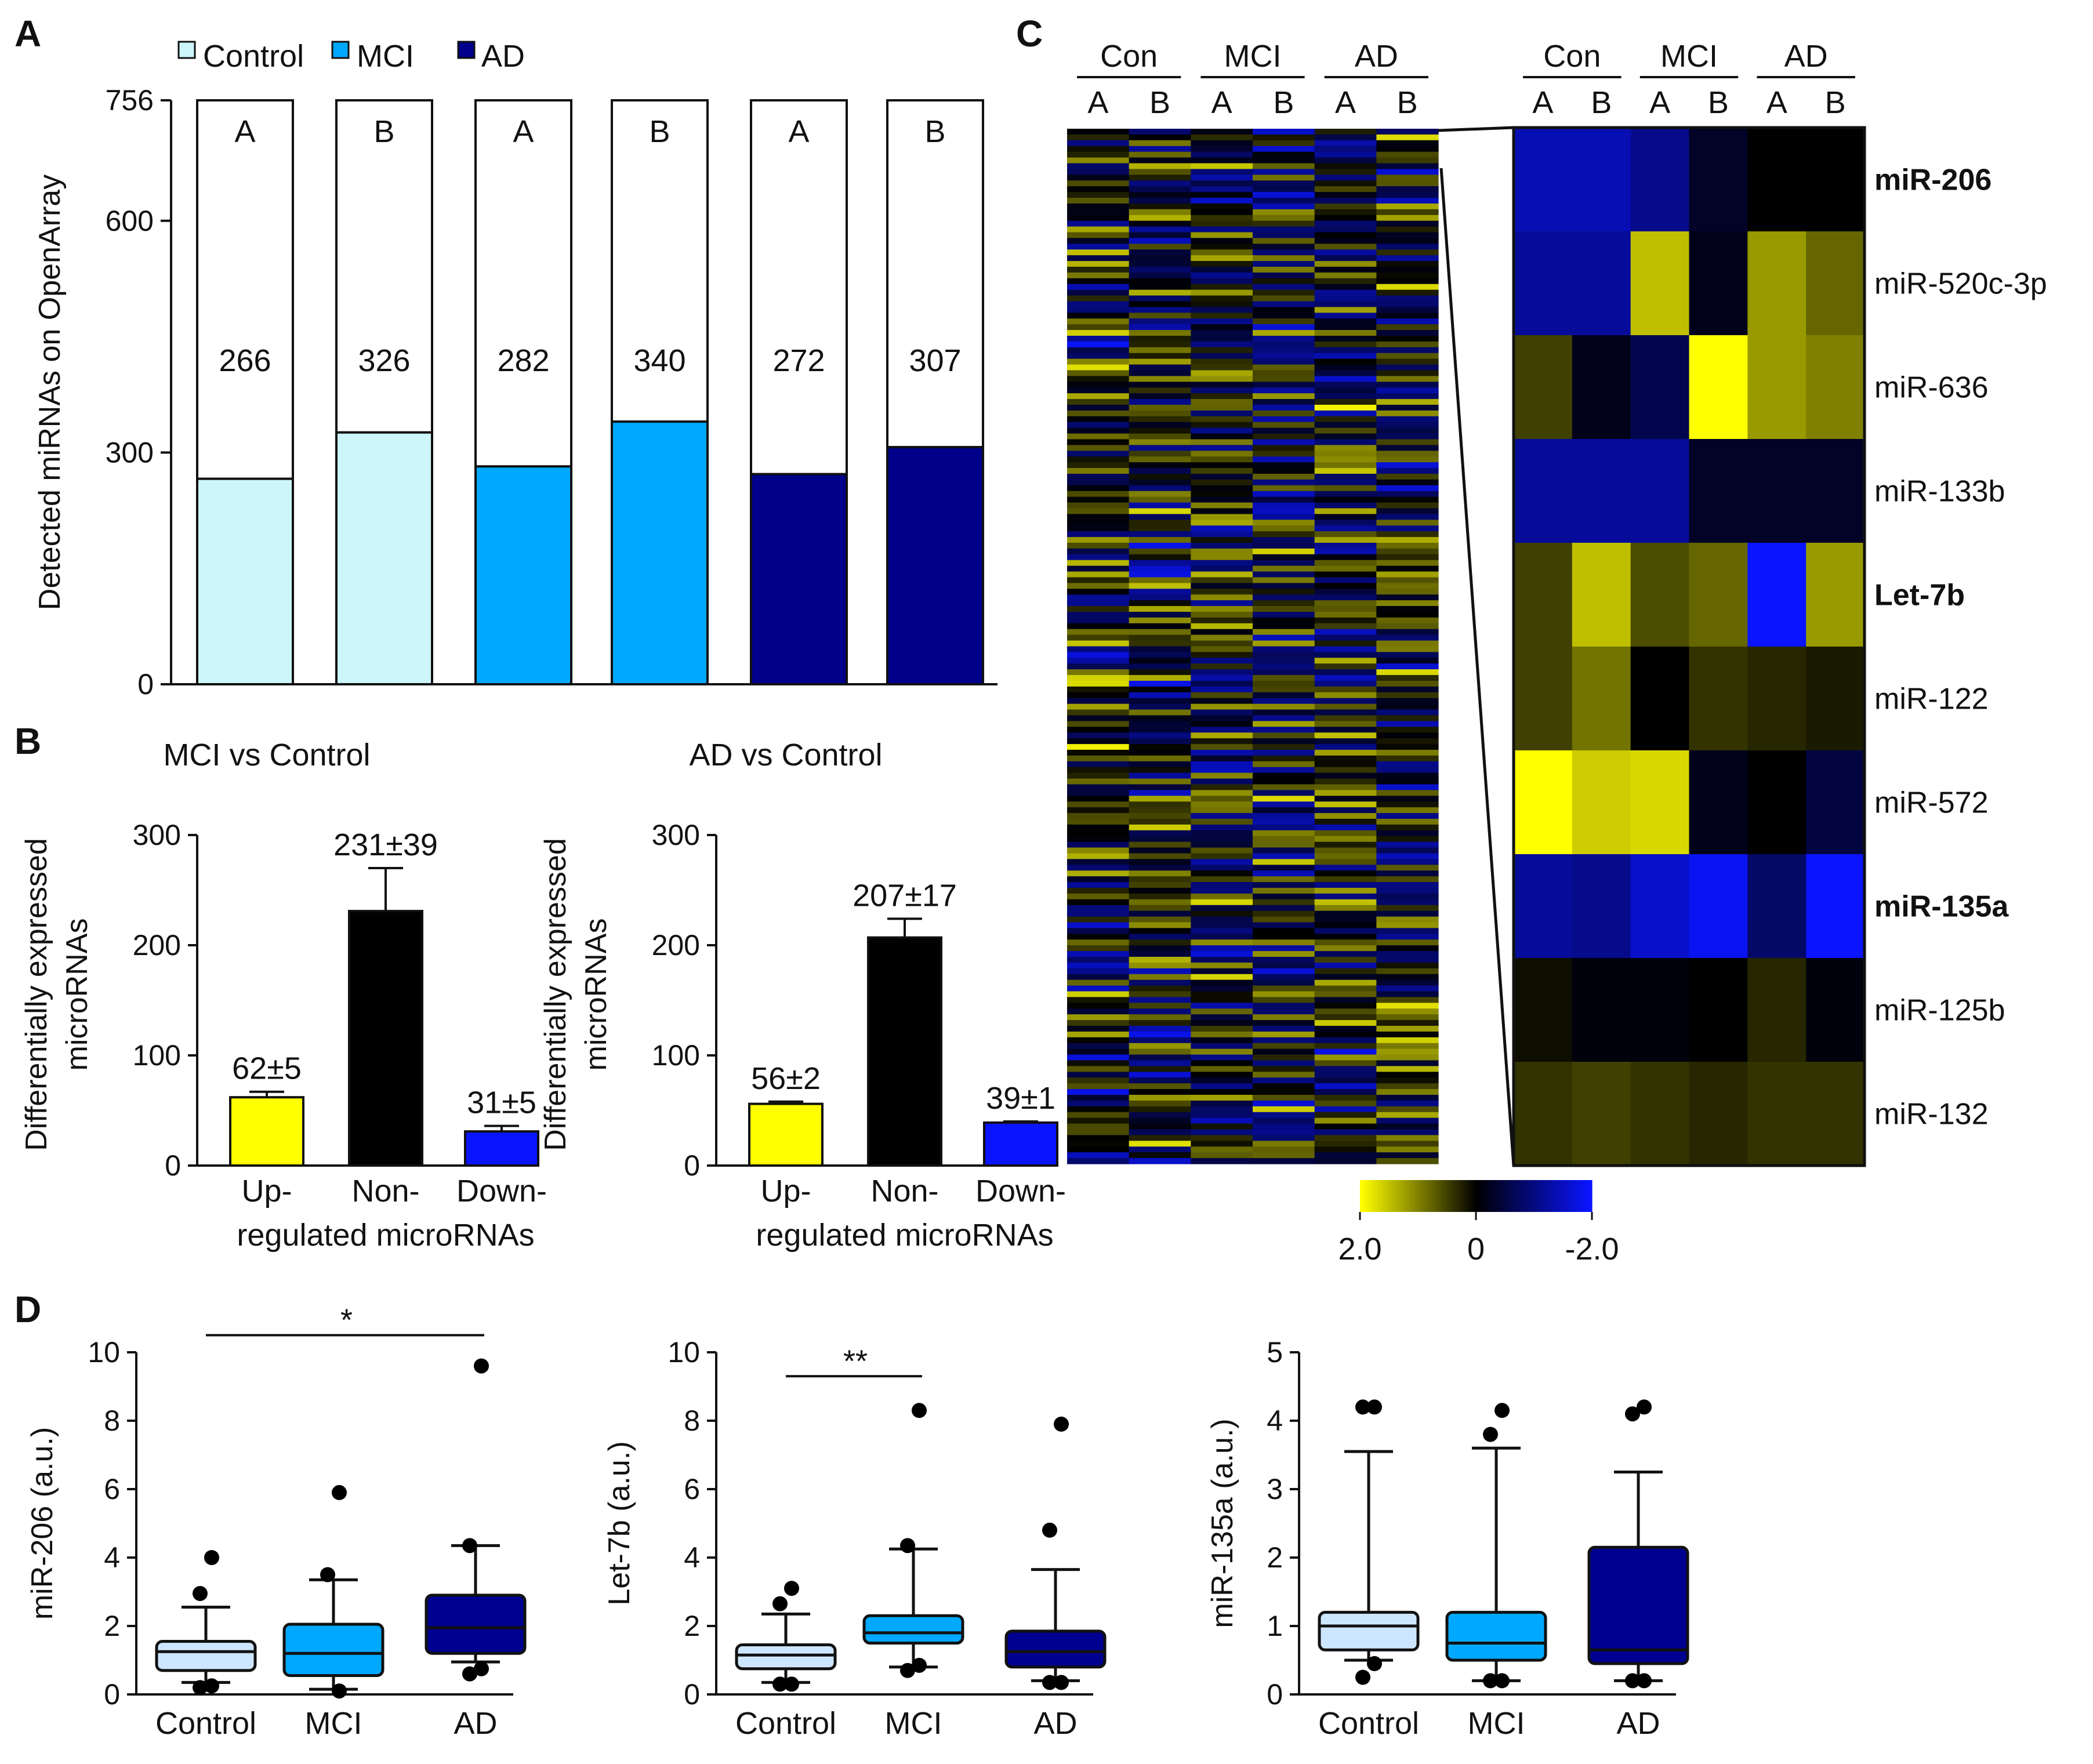  Describe the element at coordinates (1638, 1723) in the screenshot. I see `x-tick-label: AD` at that location.